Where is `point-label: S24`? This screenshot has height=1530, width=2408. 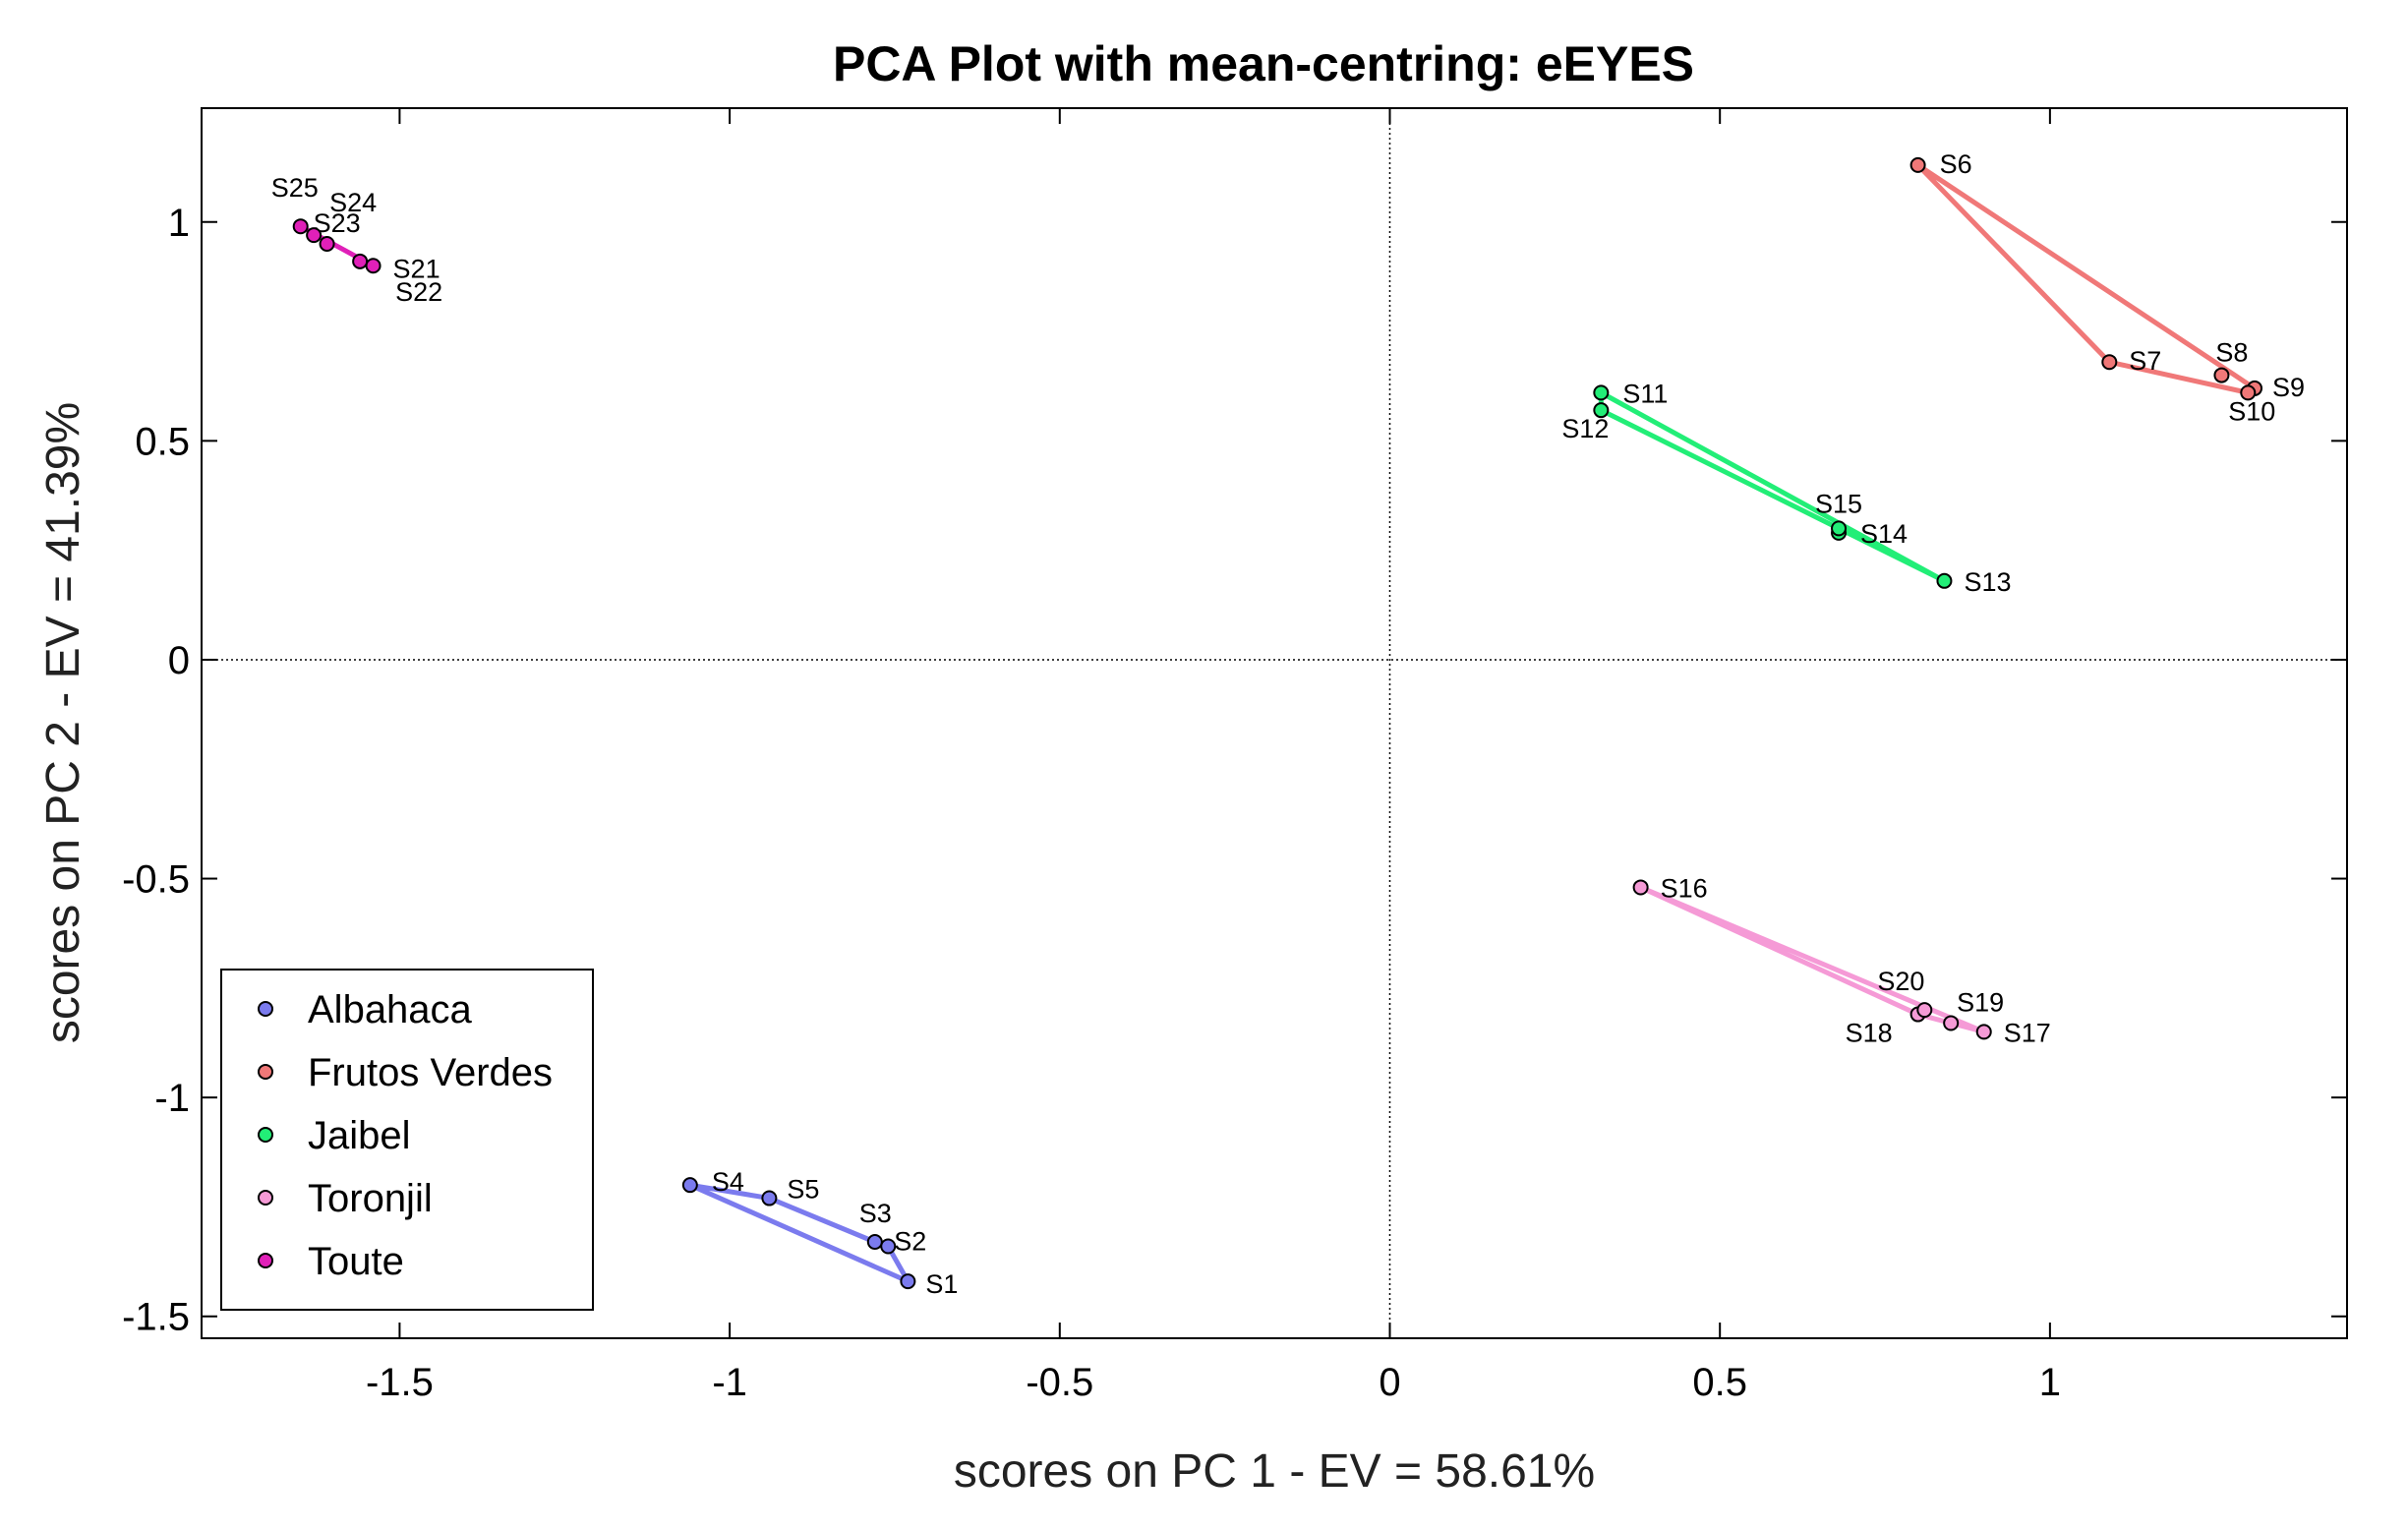
point-label: S24 is located at coordinates (353, 202).